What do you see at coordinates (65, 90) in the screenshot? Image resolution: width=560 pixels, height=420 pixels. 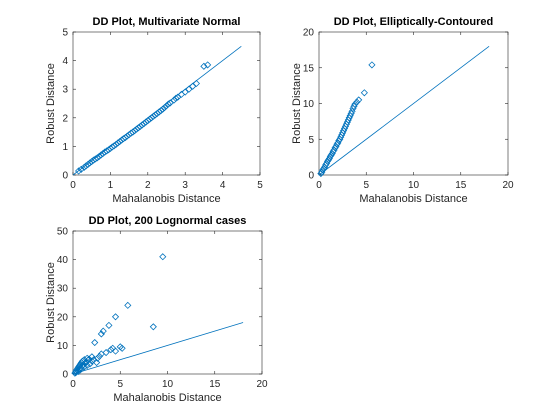 I see `y-tick-label: 3` at bounding box center [65, 90].